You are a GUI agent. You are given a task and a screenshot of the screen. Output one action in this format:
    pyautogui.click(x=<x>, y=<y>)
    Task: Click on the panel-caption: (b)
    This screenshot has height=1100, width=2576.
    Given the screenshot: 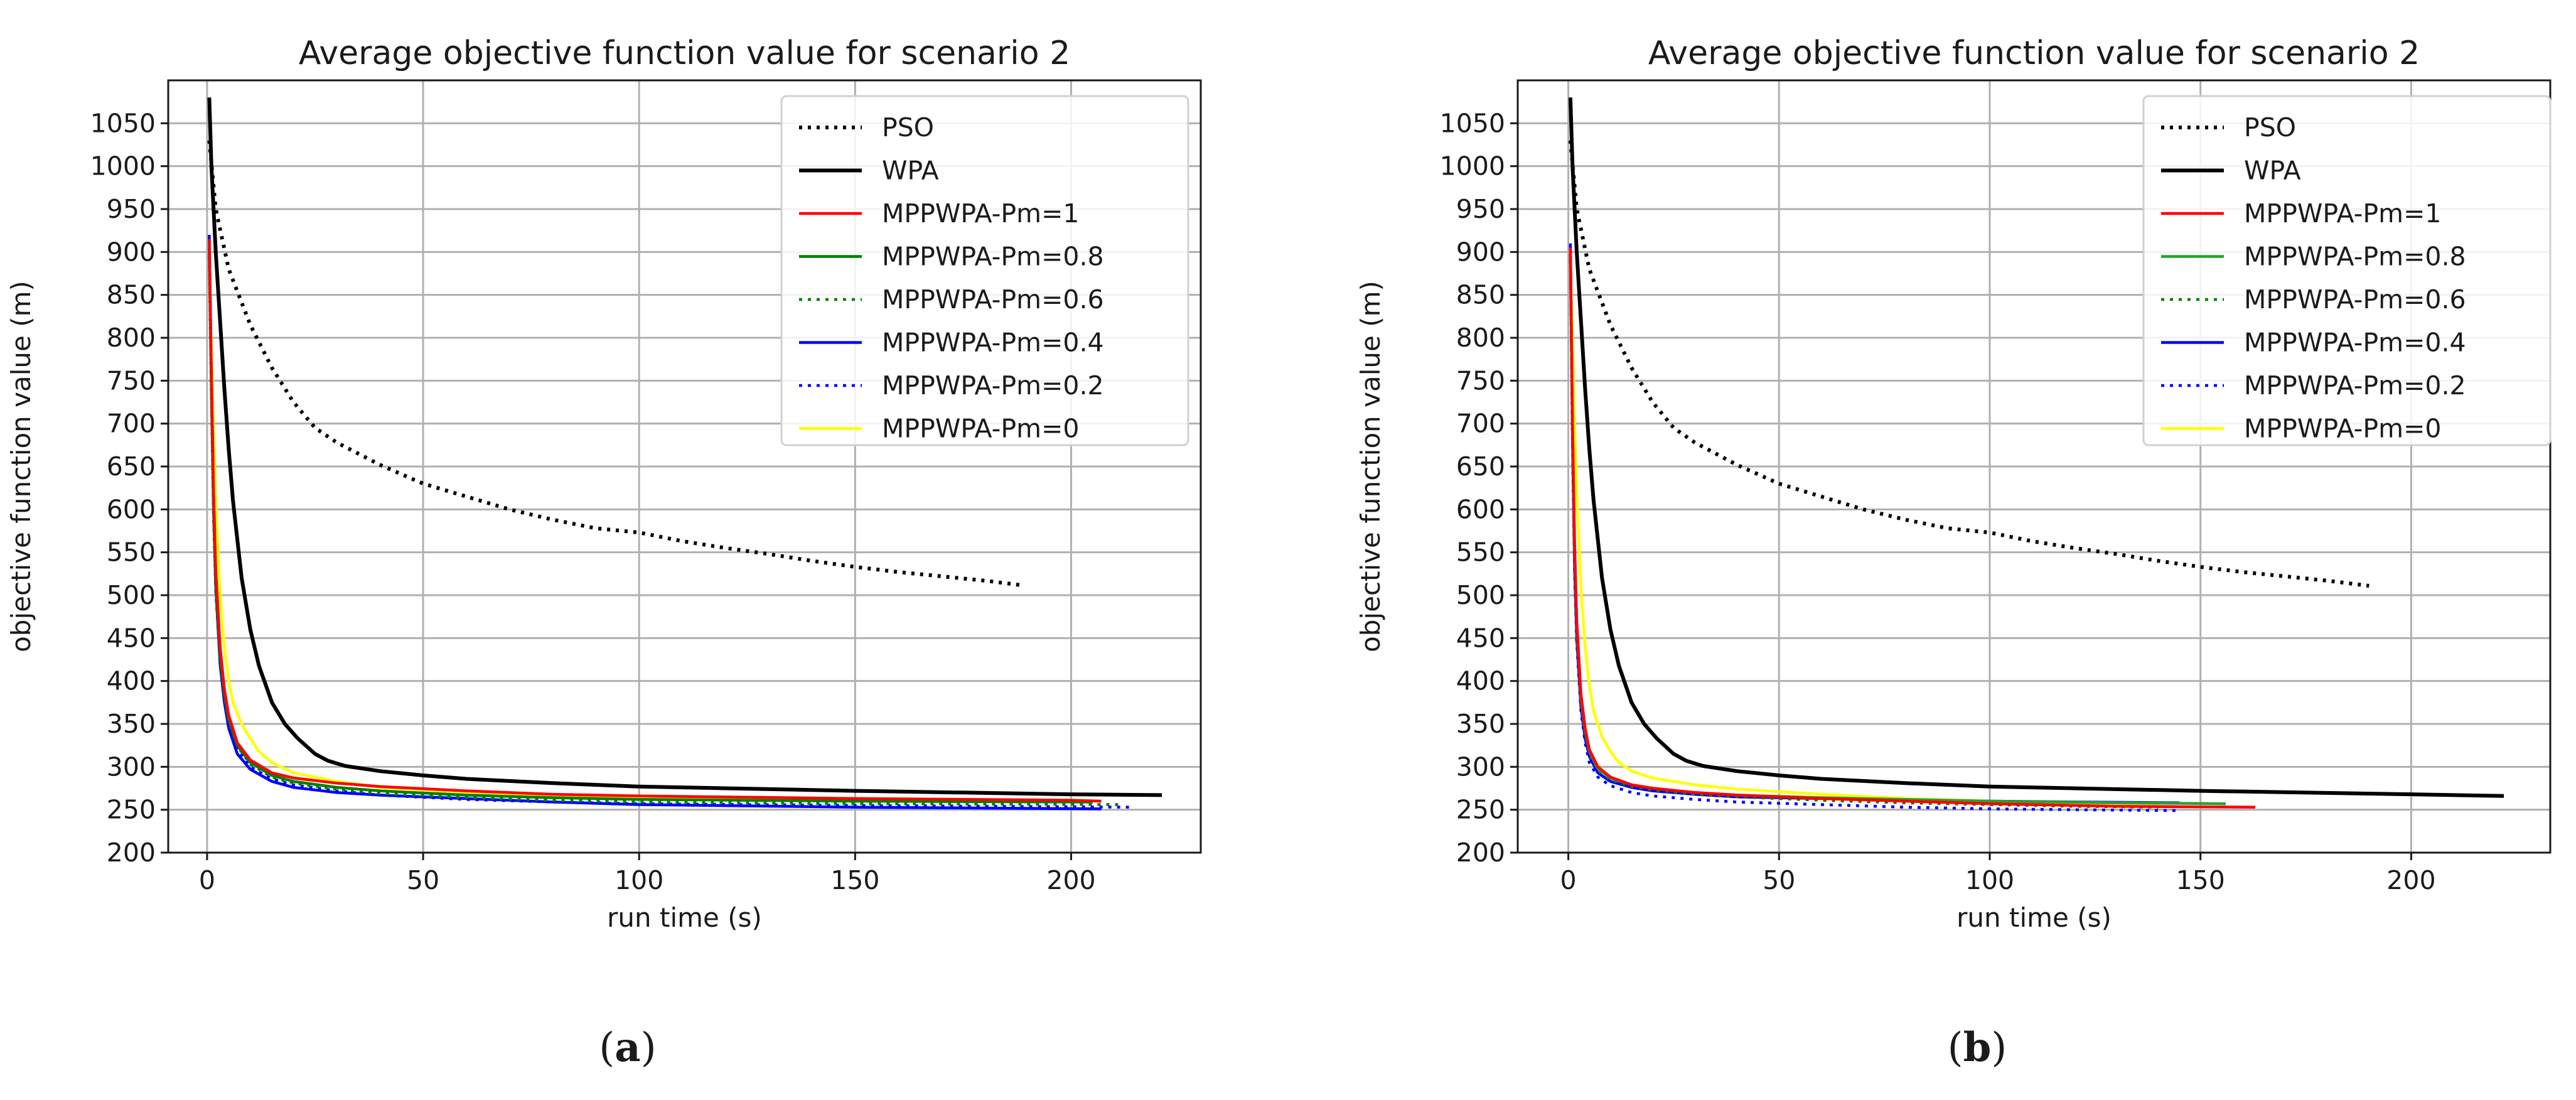 What is the action you would take?
    pyautogui.click(x=1977, y=1047)
    